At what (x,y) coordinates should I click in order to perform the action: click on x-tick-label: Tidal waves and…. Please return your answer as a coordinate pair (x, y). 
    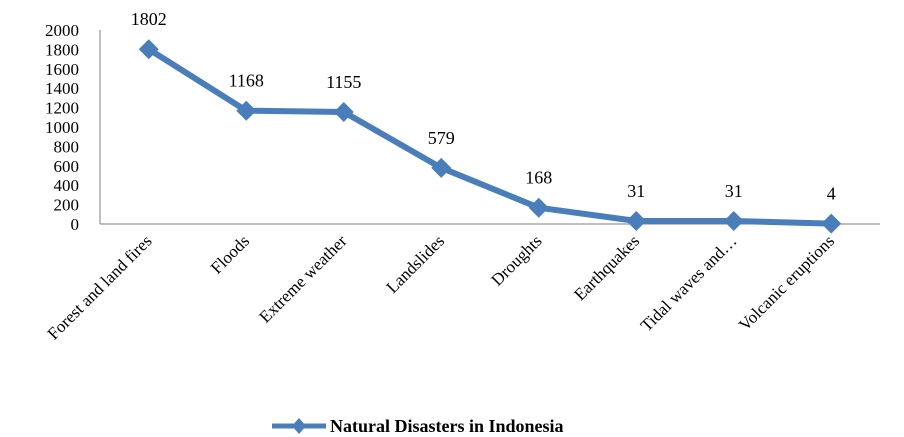
    Looking at the image, I should click on (689, 283).